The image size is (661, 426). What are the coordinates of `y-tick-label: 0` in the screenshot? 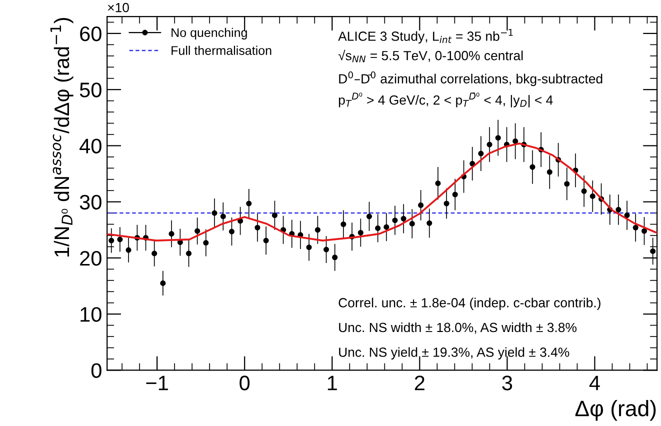 It's located at (96, 370).